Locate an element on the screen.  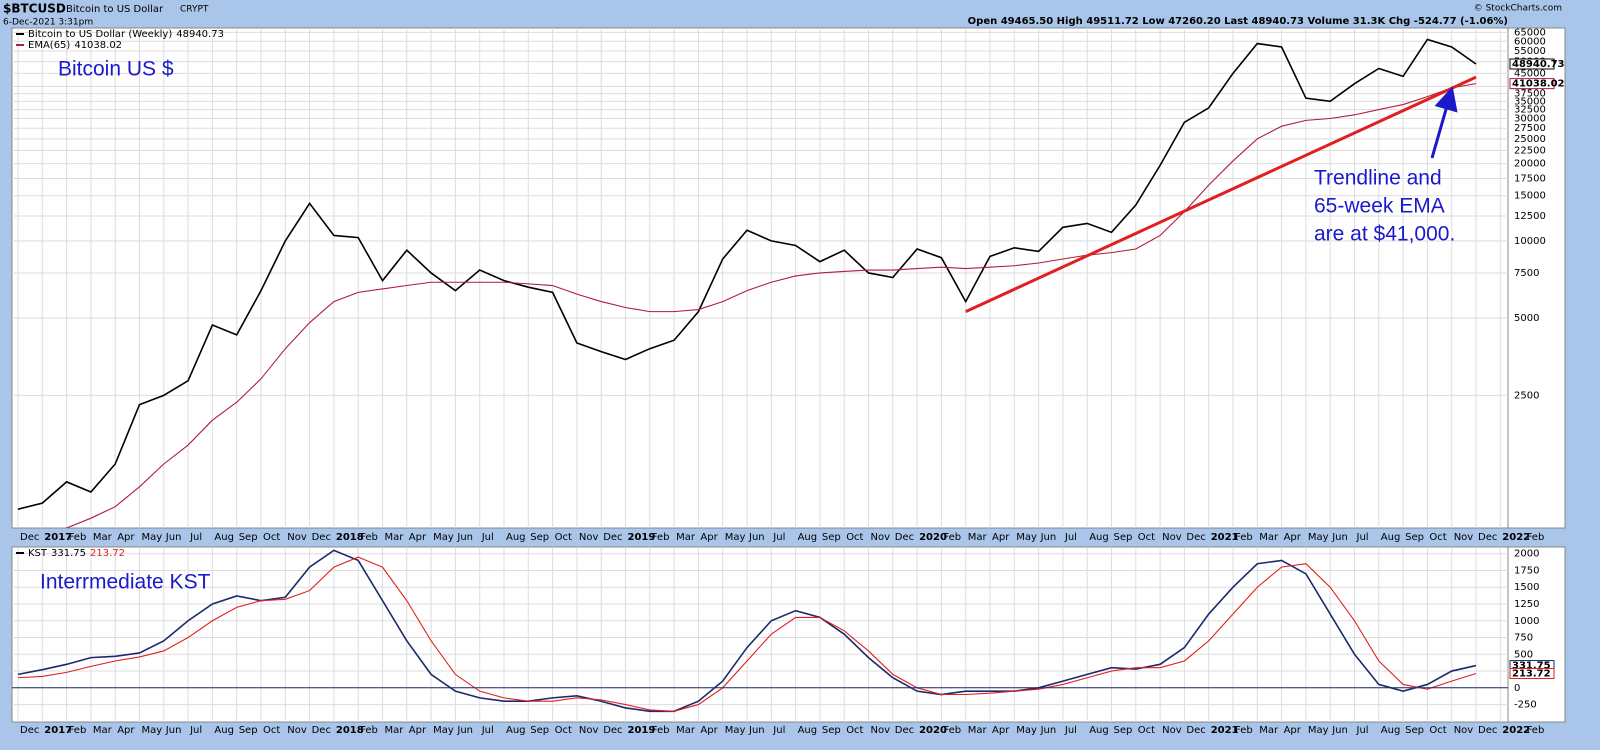
symbol: $BTCUSD is located at coordinates (34, 9).